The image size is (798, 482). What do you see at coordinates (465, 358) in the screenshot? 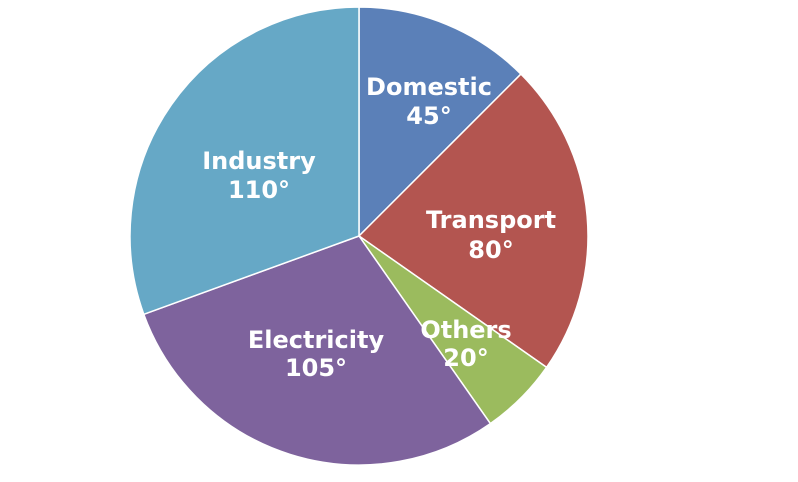
I see `slice-value-others: 20°` at bounding box center [465, 358].